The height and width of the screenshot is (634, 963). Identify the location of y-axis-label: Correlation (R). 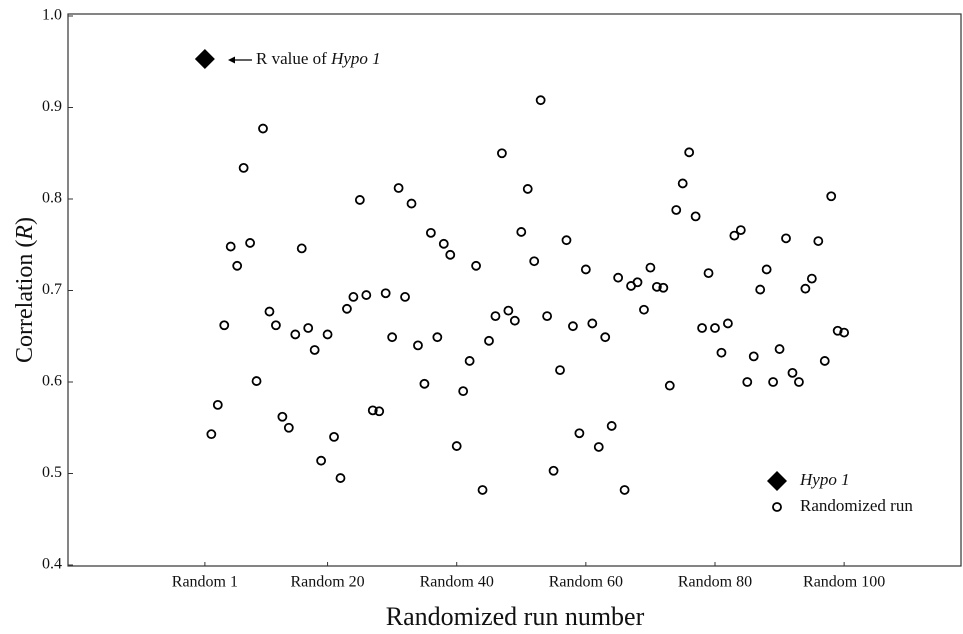
(25, 290).